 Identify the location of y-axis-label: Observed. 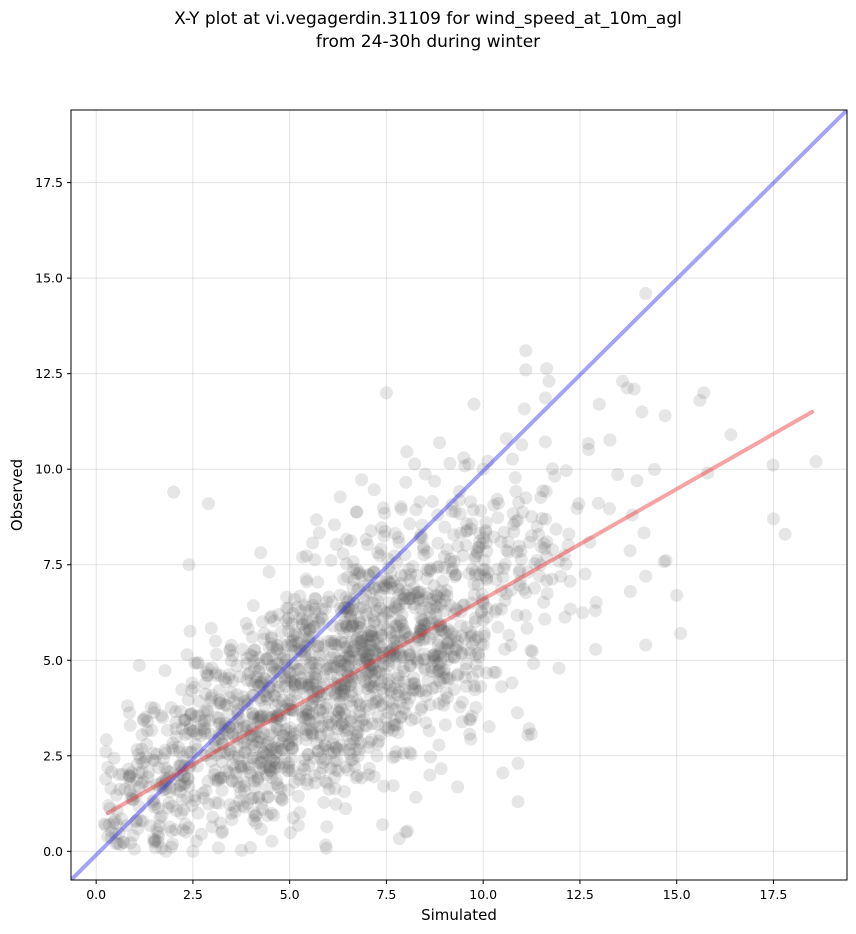
(17, 495).